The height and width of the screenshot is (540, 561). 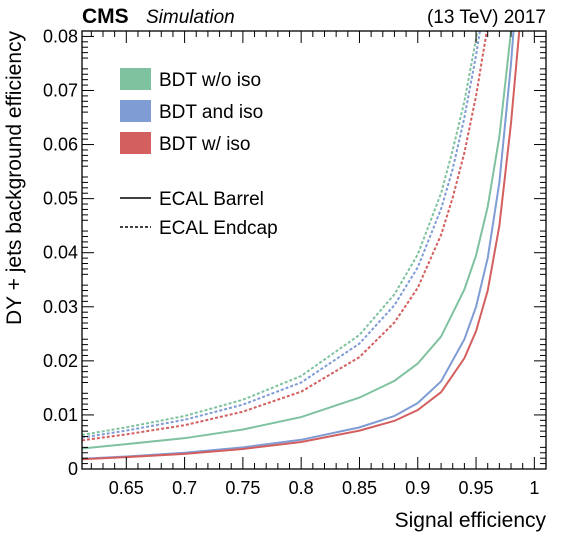 I want to click on simulation-label: Simulation, so click(x=190, y=17).